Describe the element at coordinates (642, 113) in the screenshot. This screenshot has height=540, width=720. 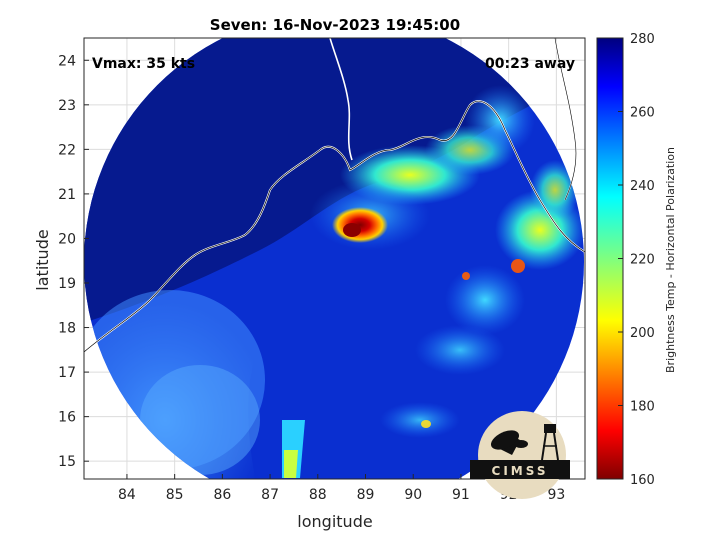
I see `colorbar-tick-label: 260` at that location.